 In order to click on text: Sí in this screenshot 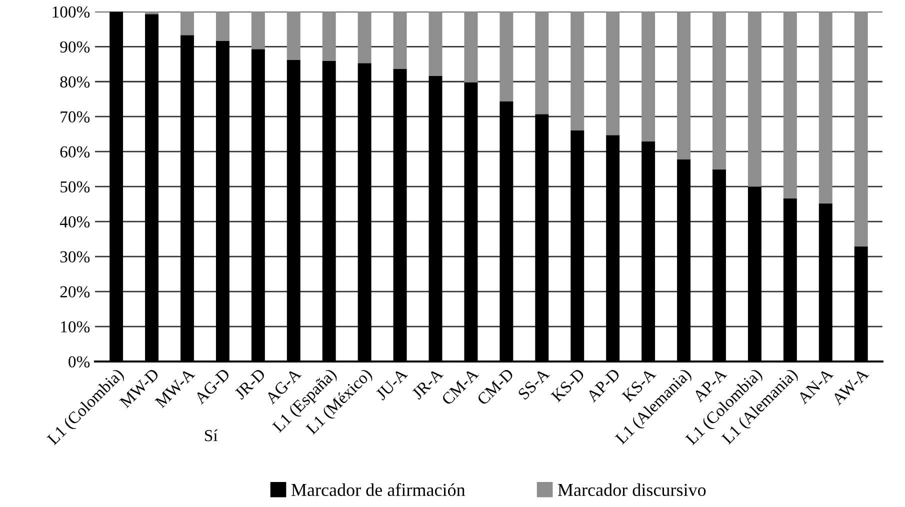, I will do `click(211, 435)`.